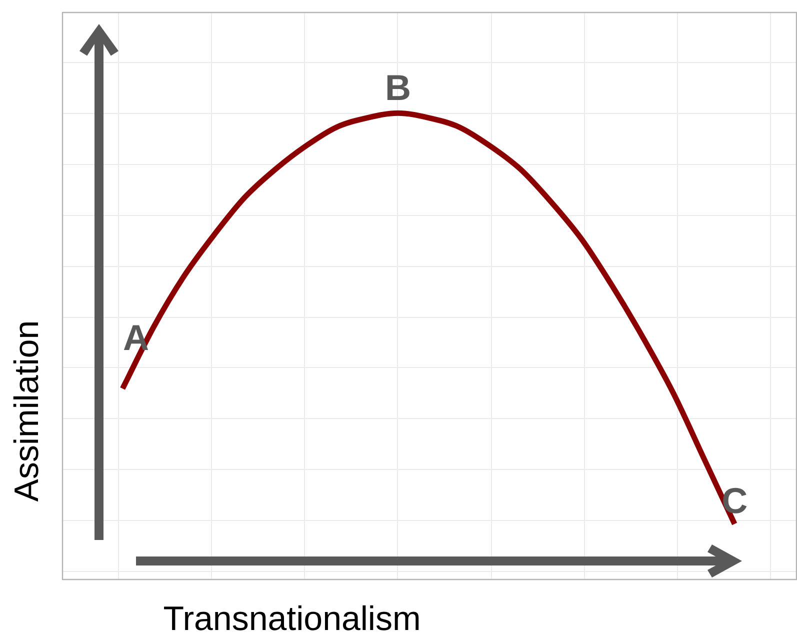  Describe the element at coordinates (136, 337) in the screenshot. I see `annotation: A` at that location.